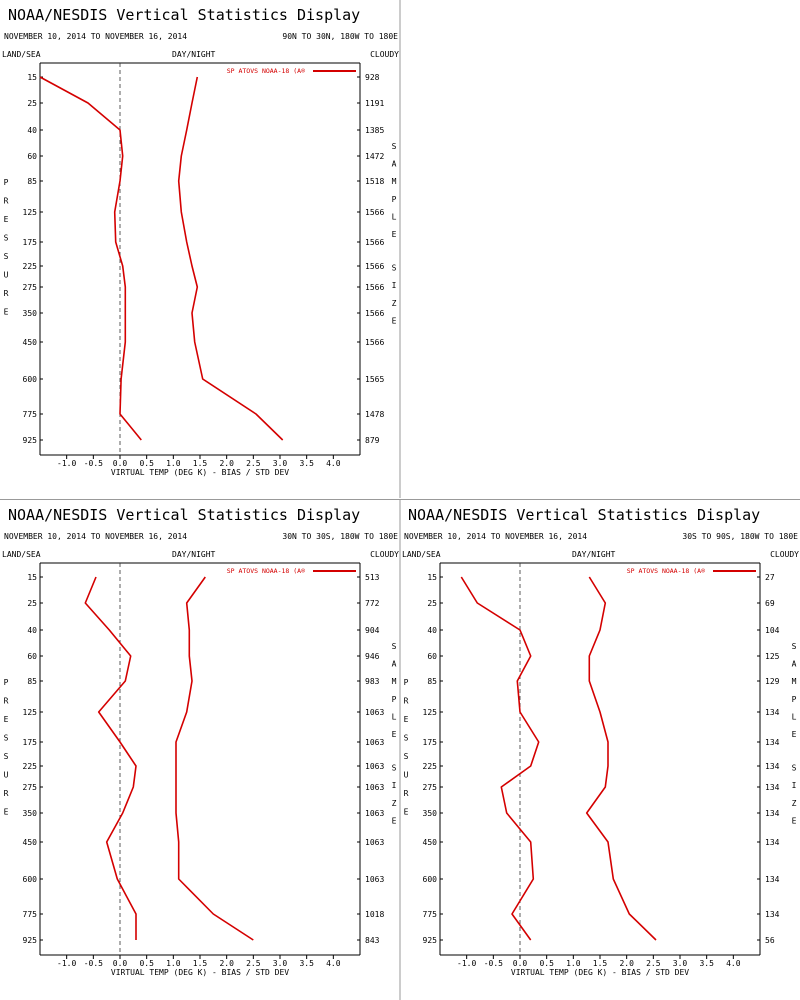 The height and width of the screenshot is (1000, 800). What do you see at coordinates (594, 554) in the screenshot?
I see `day-night-label: DAY/NIGHT` at bounding box center [594, 554].